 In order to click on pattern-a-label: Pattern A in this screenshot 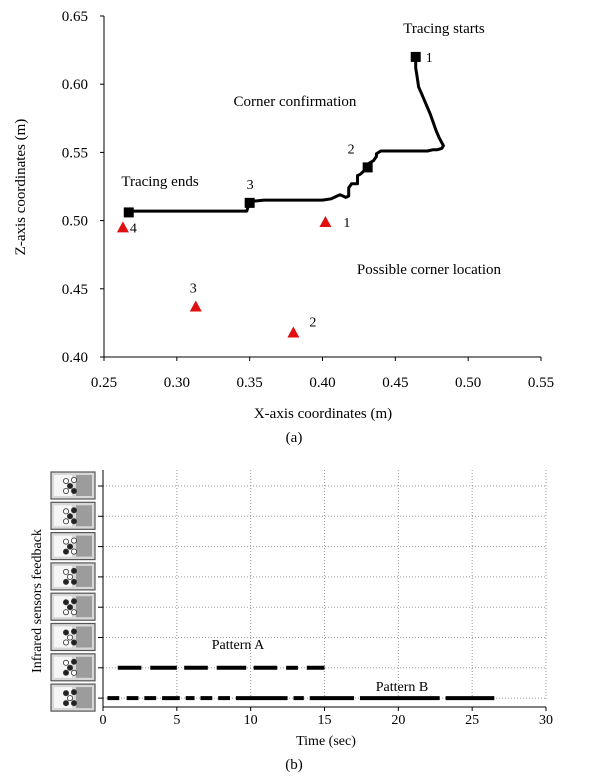, I will do `click(238, 645)`.